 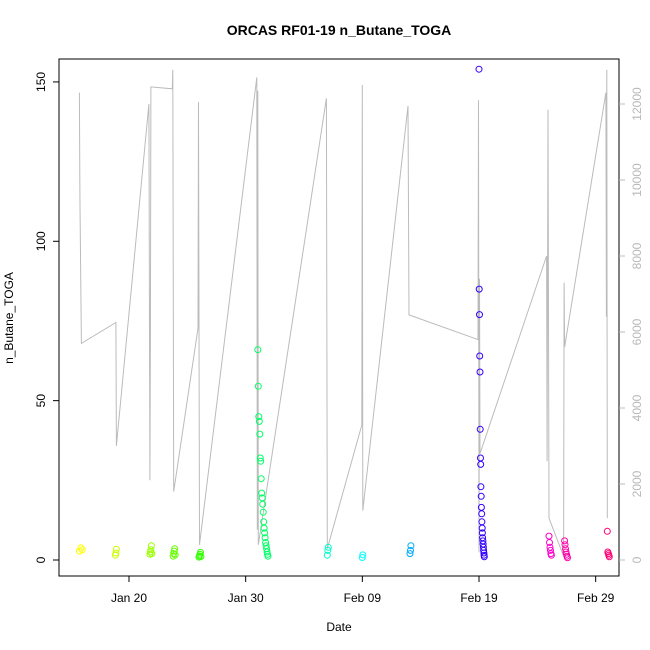 What do you see at coordinates (479, 598) in the screenshot?
I see `x-tick-label-3: Feb 19` at bounding box center [479, 598].